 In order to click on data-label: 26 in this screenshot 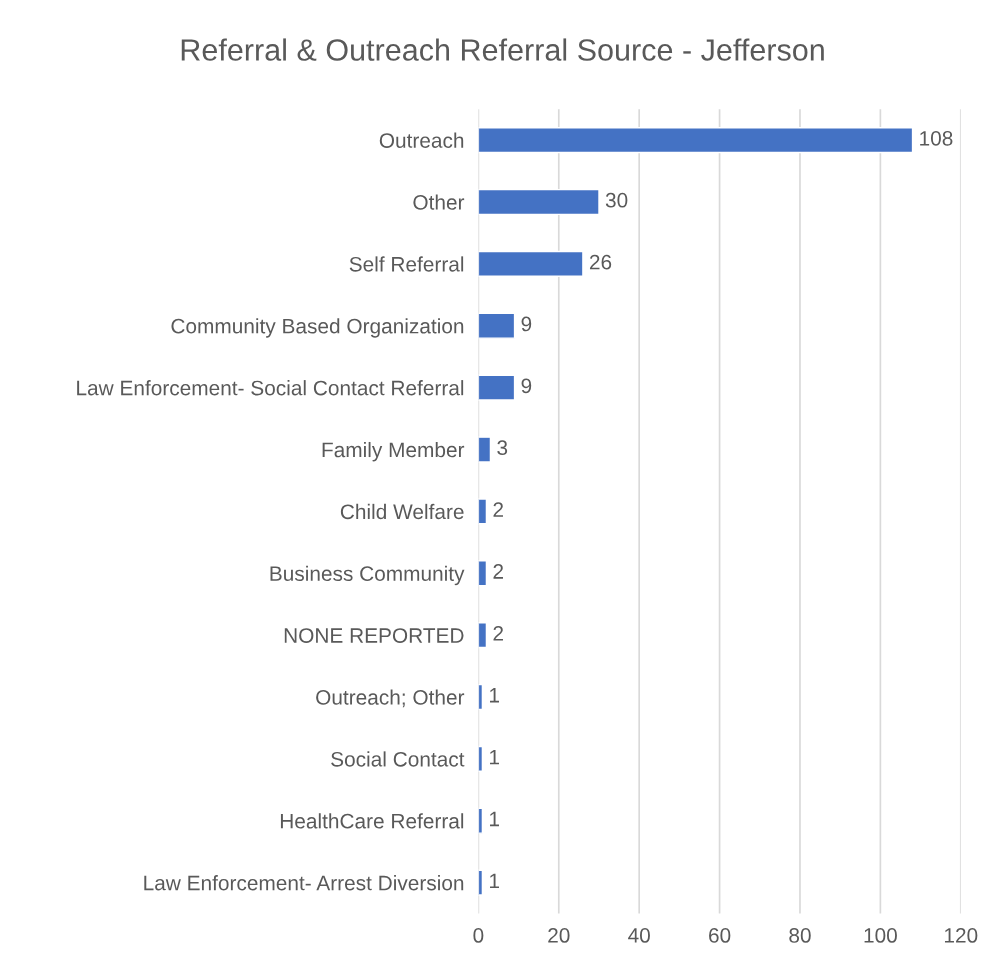, I will do `click(600, 262)`.